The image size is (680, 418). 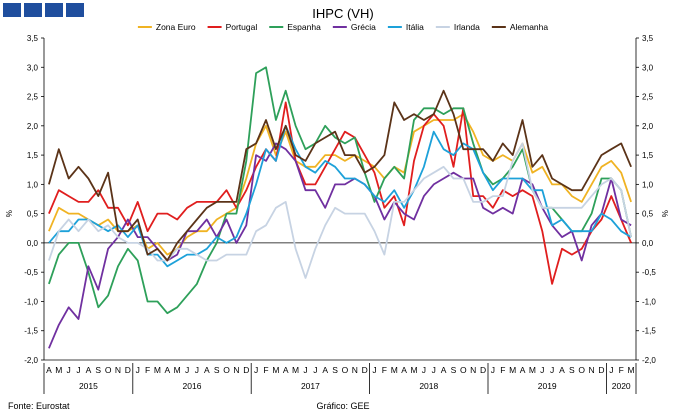 I want to click on y-tick-label-right: -1,0, so click(x=649, y=301).